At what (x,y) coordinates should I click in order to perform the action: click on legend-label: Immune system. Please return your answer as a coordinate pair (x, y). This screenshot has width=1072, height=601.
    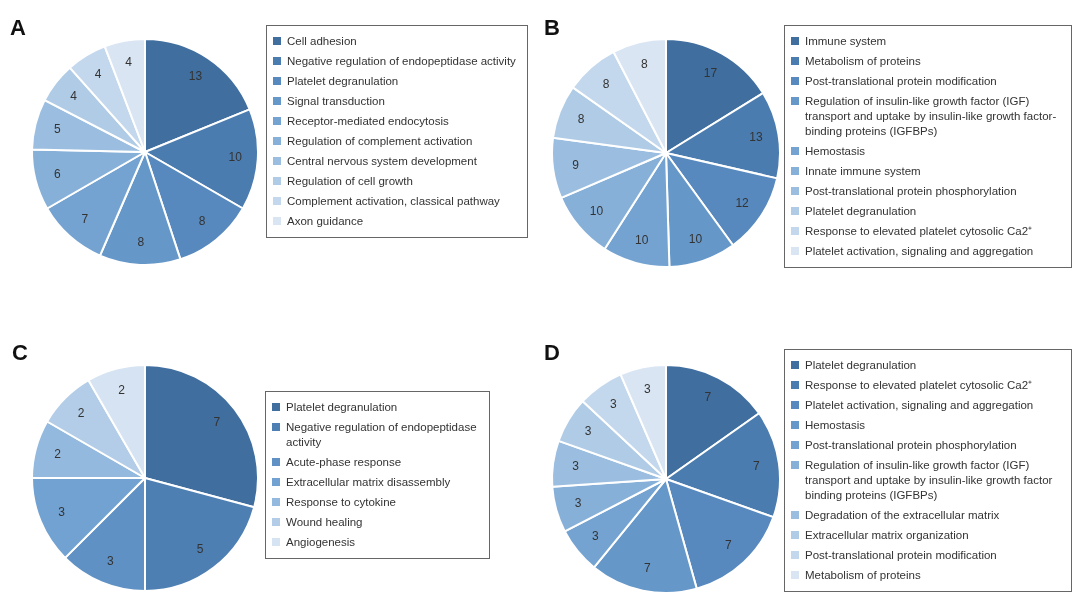
    Looking at the image, I should click on (846, 41).